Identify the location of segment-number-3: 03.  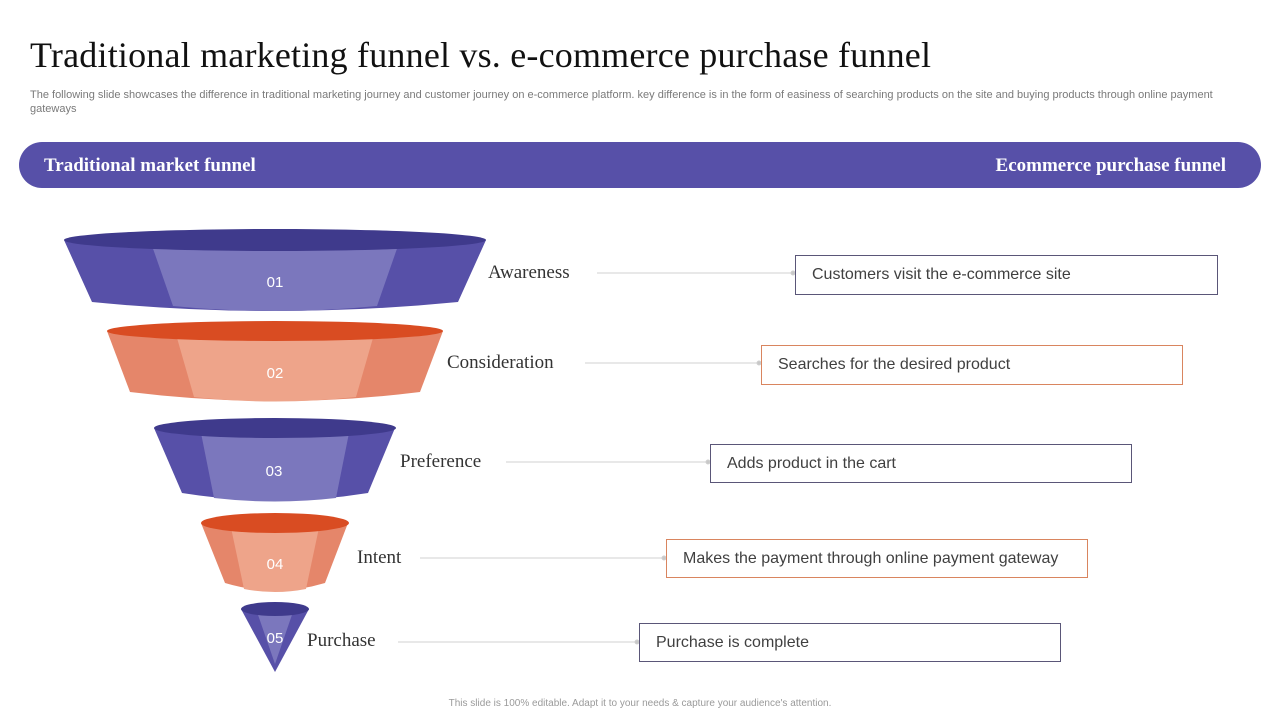
(274, 471).